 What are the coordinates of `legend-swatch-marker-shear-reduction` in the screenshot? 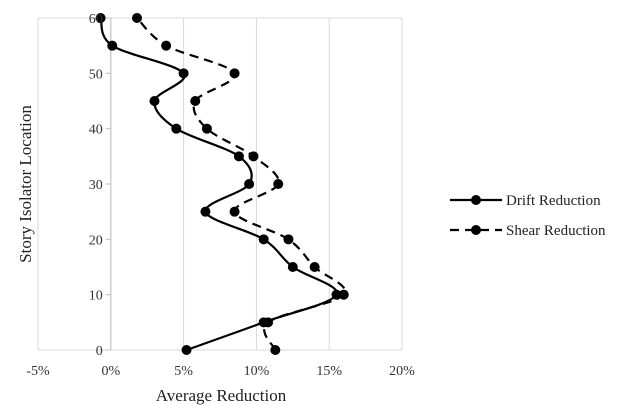 It's located at (476, 230).